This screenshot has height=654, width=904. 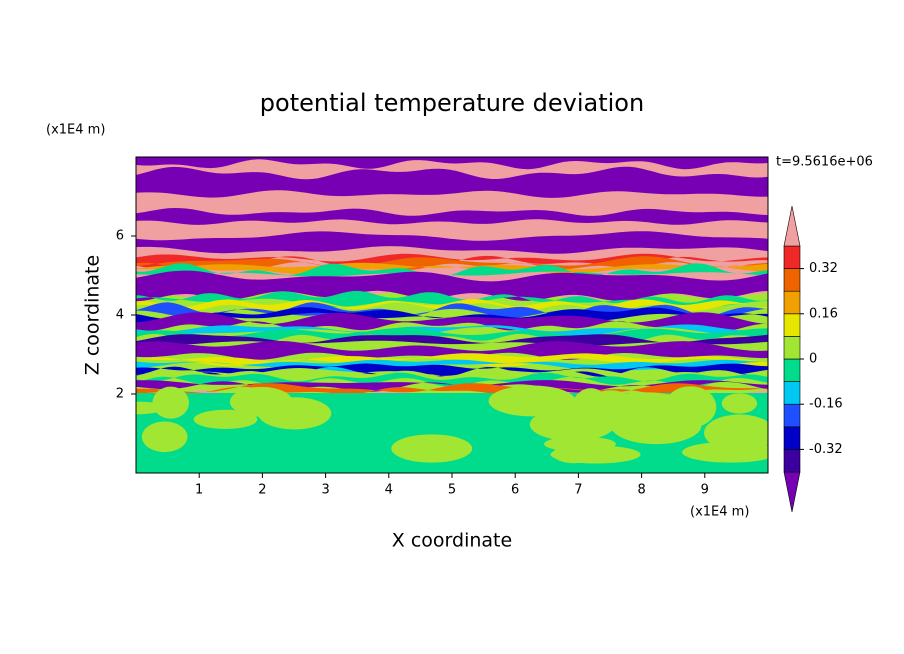 I want to click on y-tick-label: 2, so click(x=120, y=394).